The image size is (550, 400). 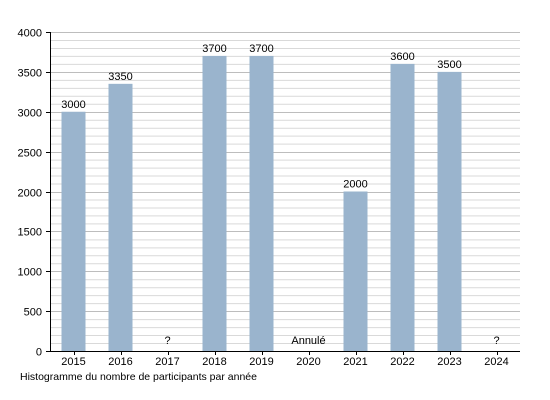 I want to click on x-tick-label-2019: 2019, so click(x=261, y=362).